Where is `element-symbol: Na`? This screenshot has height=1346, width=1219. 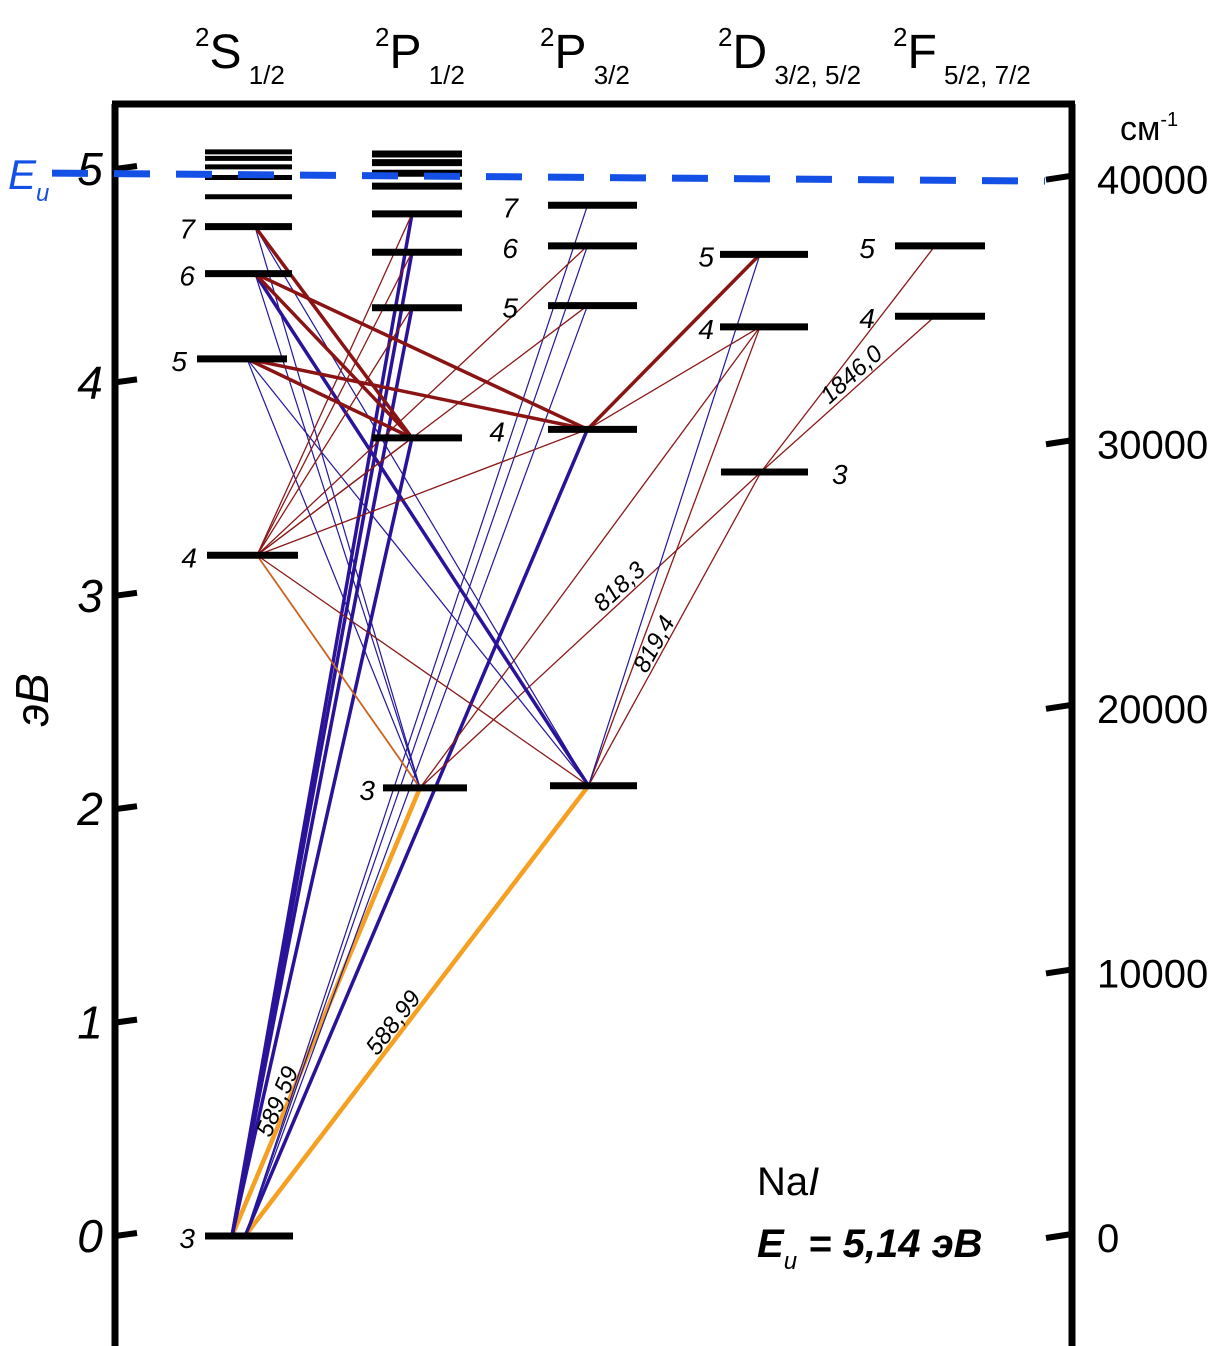
element-symbol: Na is located at coordinates (783, 1182).